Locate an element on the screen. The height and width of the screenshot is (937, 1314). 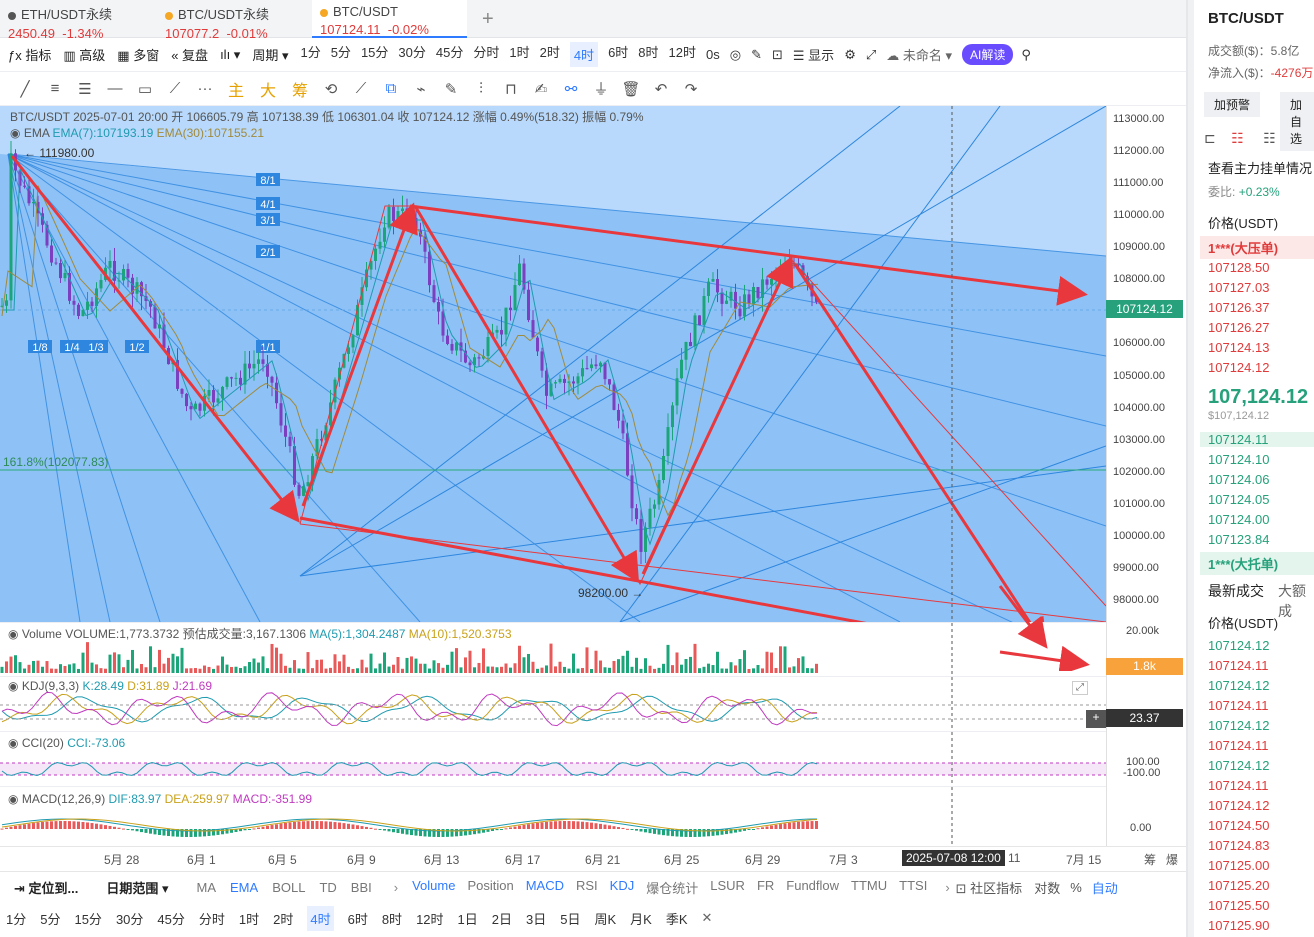
settings-icon: ⚙ is located at coordinates (850, 54).